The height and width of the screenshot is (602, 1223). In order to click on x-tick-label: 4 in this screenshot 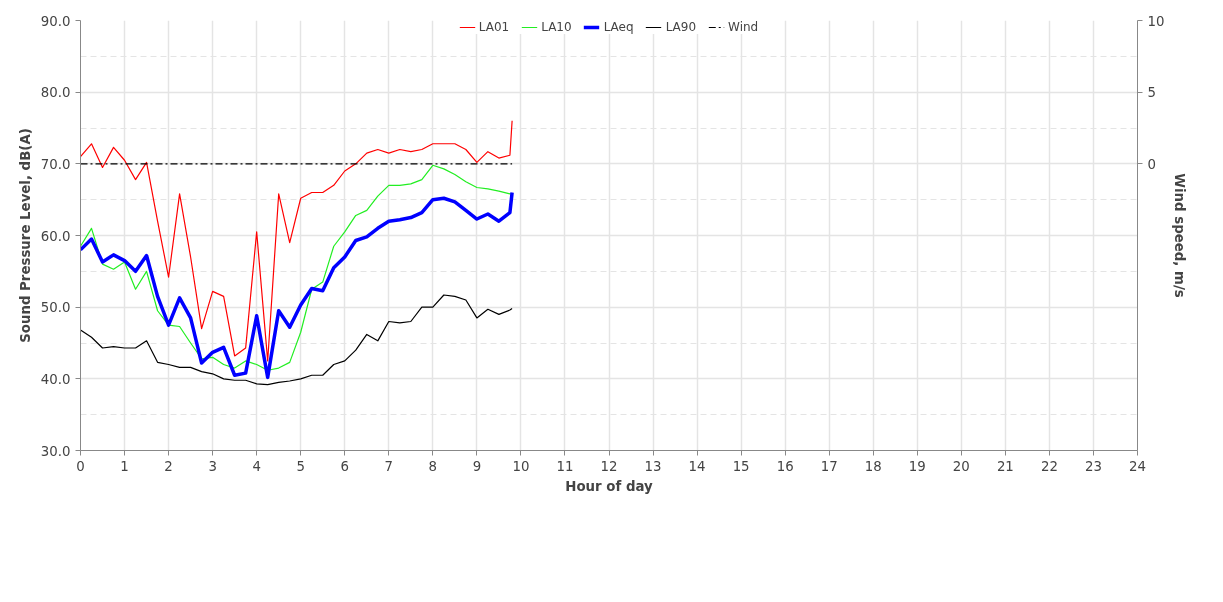, I will do `click(256, 466)`.